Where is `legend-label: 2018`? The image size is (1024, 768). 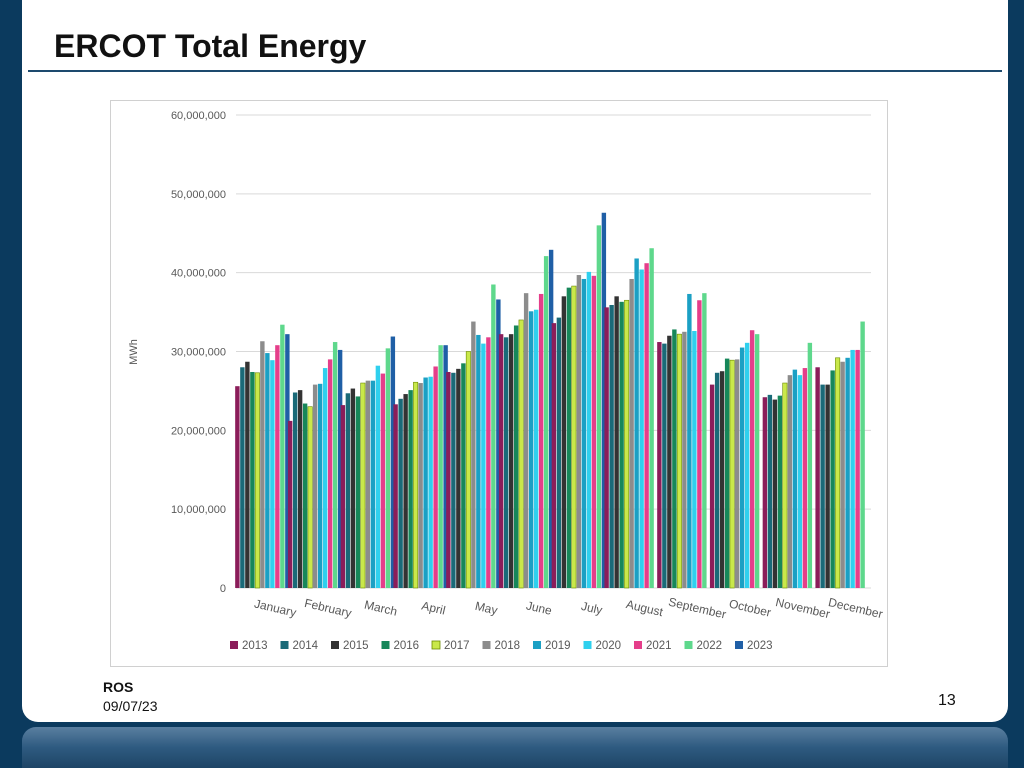
legend-label: 2018 is located at coordinates (508, 646).